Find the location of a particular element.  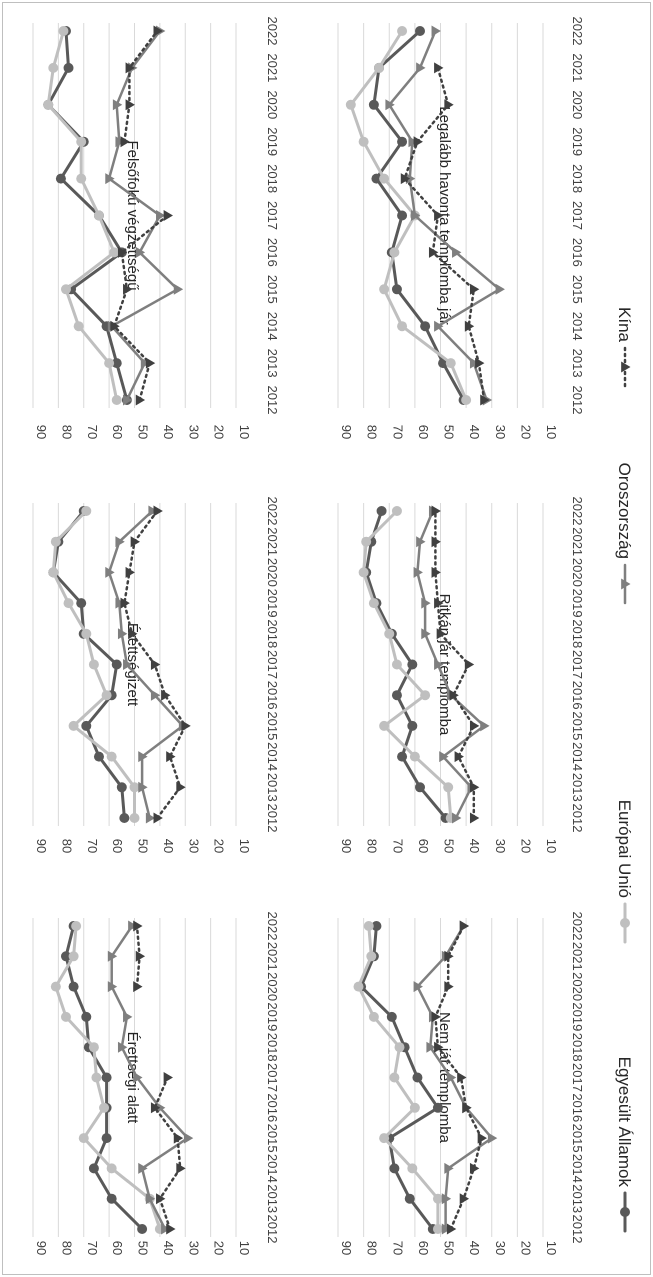

value-tick-label: 30 is located at coordinates (193, 846).